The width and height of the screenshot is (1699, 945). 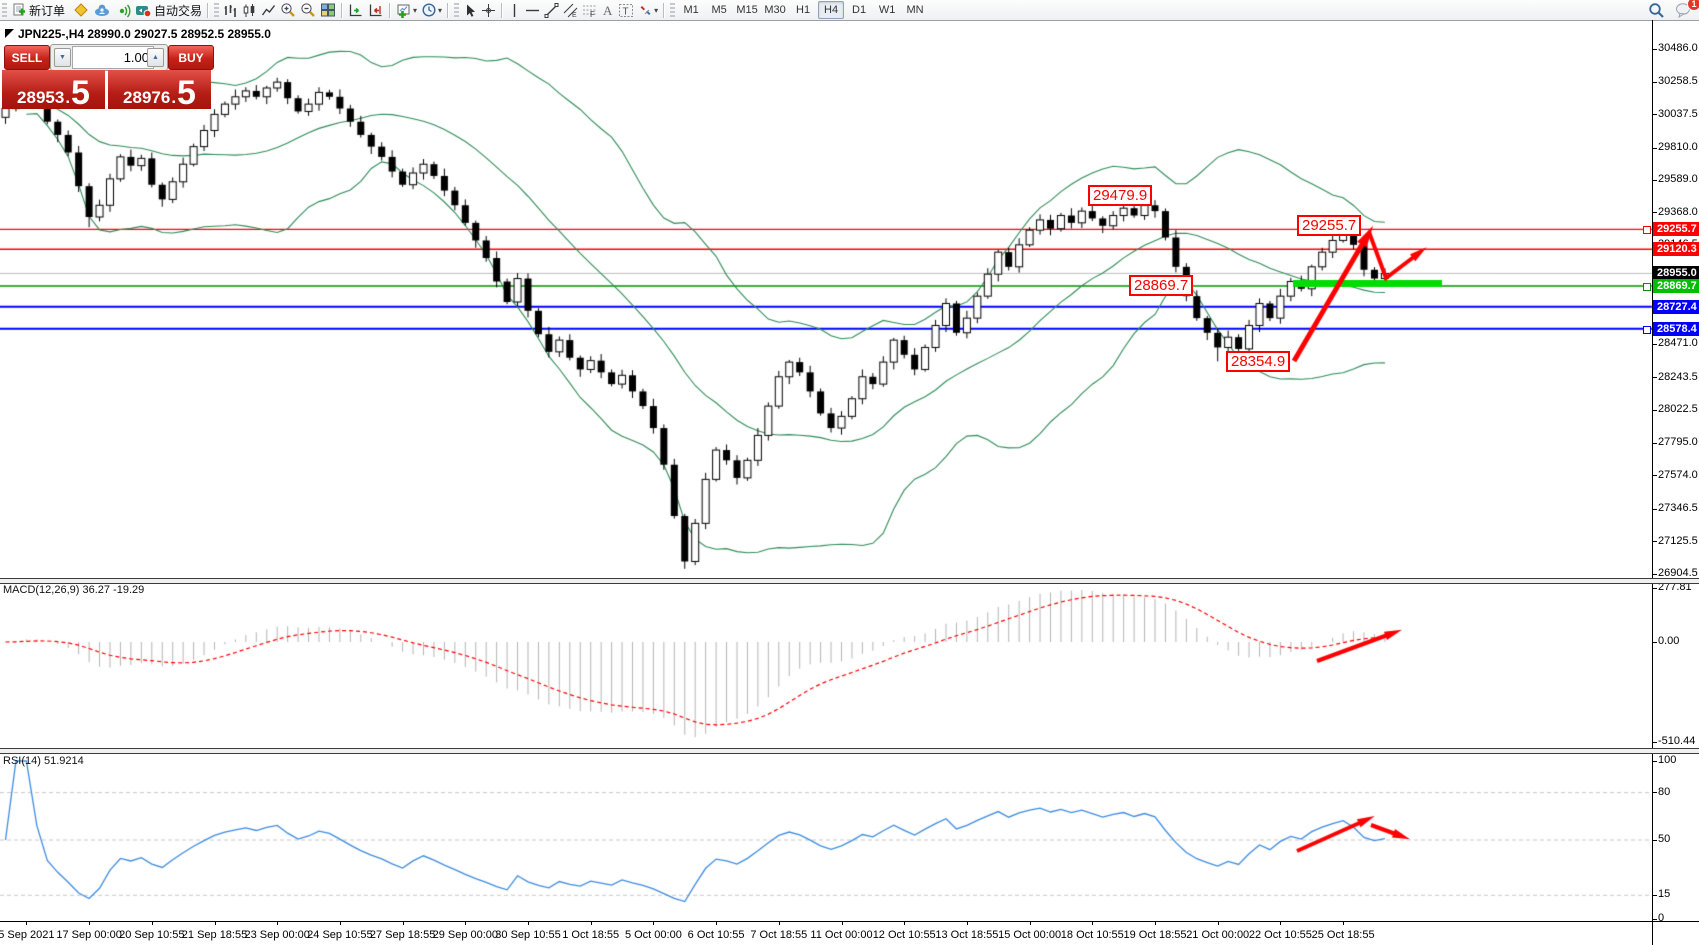 What do you see at coordinates (340, 935) in the screenshot?
I see `time-label: 24 Sep 10:55` at bounding box center [340, 935].